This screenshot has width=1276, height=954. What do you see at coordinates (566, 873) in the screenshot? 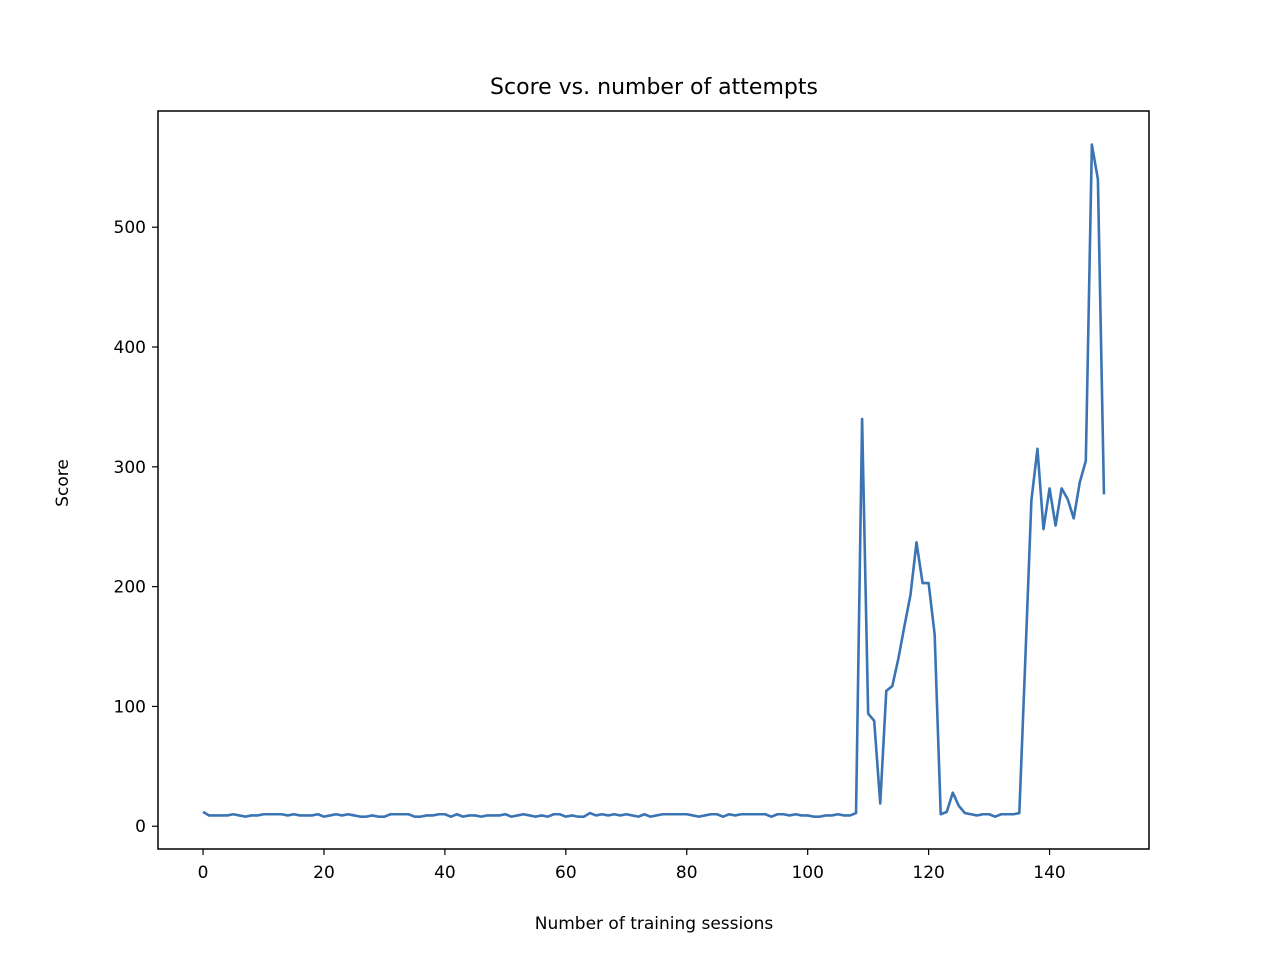
I see `x-tick-label: 60` at bounding box center [566, 873].